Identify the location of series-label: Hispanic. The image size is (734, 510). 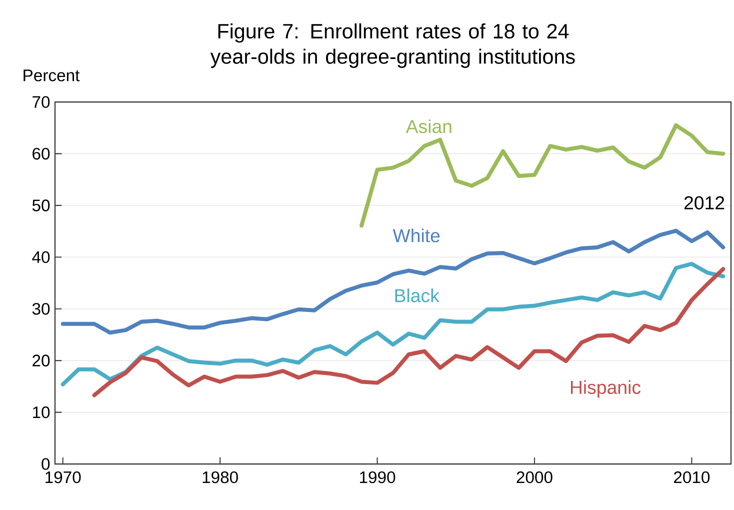
(605, 389).